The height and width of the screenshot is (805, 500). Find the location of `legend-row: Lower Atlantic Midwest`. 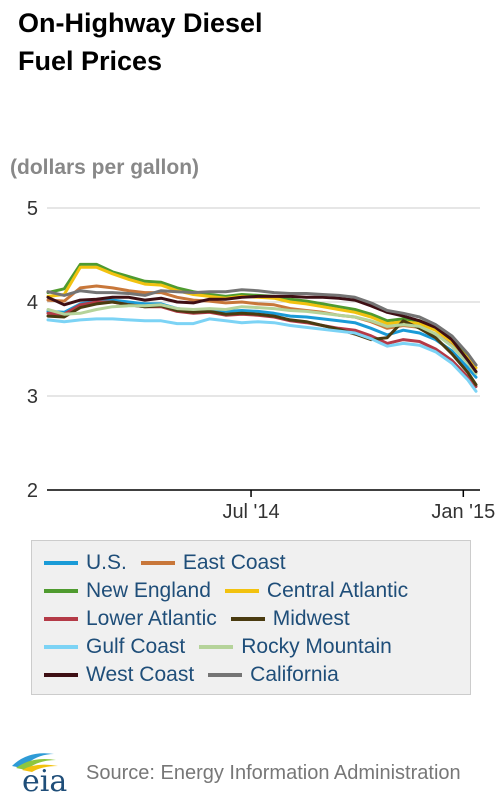

legend-row: Lower Atlantic Midwest is located at coordinates (197, 619).